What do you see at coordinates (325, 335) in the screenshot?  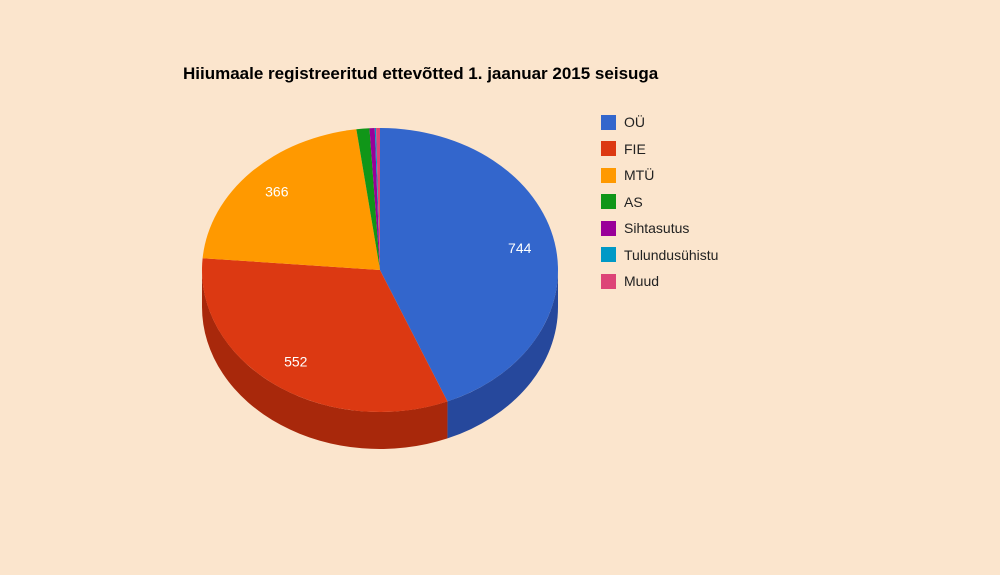 I see `pie-slice-fie` at bounding box center [325, 335].